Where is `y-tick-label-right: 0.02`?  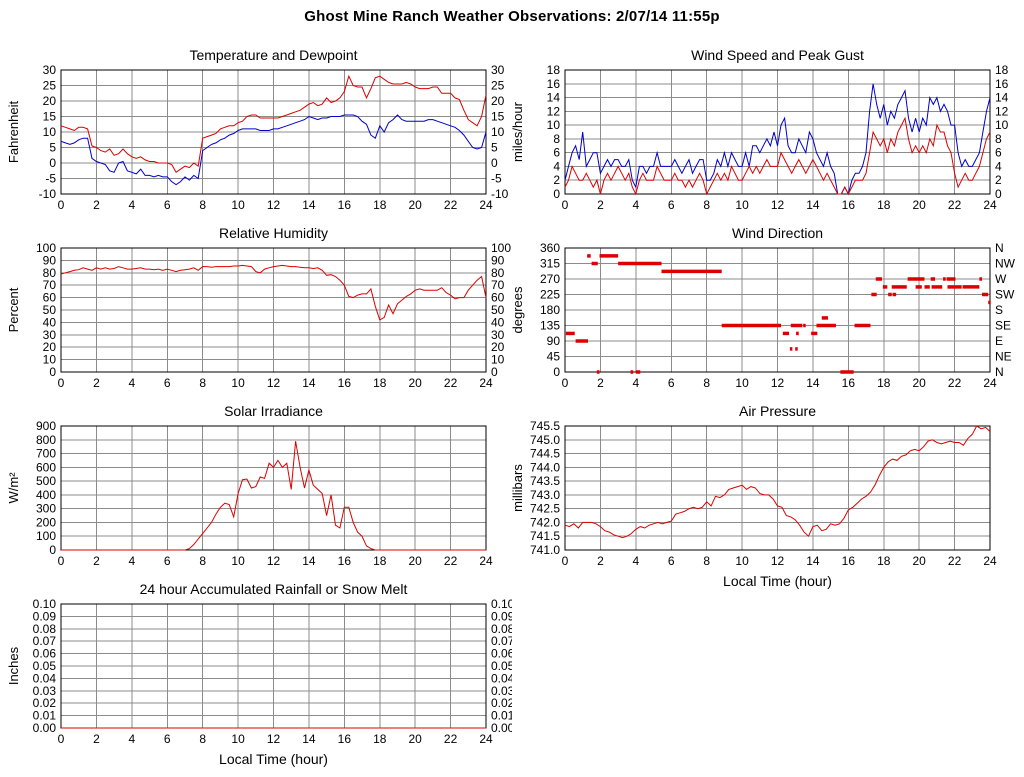 y-tick-label-right: 0.02 is located at coordinates (501, 703).